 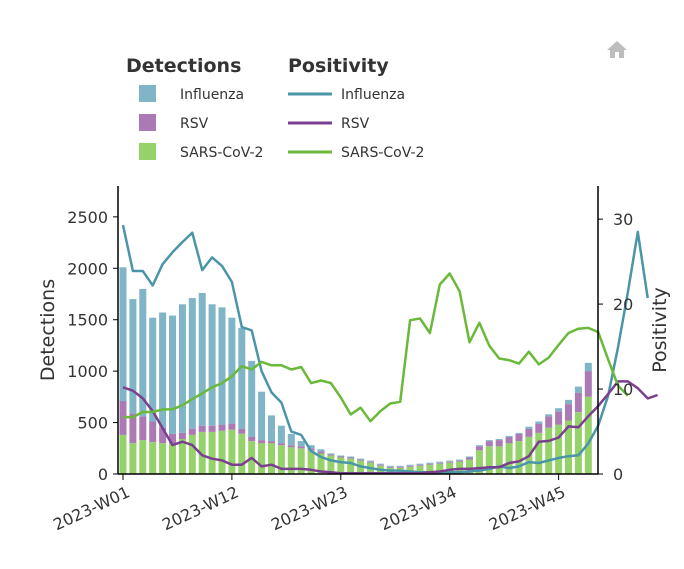 What do you see at coordinates (221, 153) in the screenshot?
I see `legend-label-sars-bar: SARS-CoV-2` at bounding box center [221, 153].